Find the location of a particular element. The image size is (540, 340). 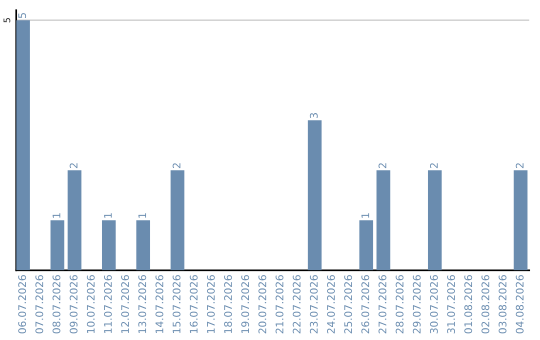

x-tick-label: 24.07.2026 is located at coordinates (331, 304).